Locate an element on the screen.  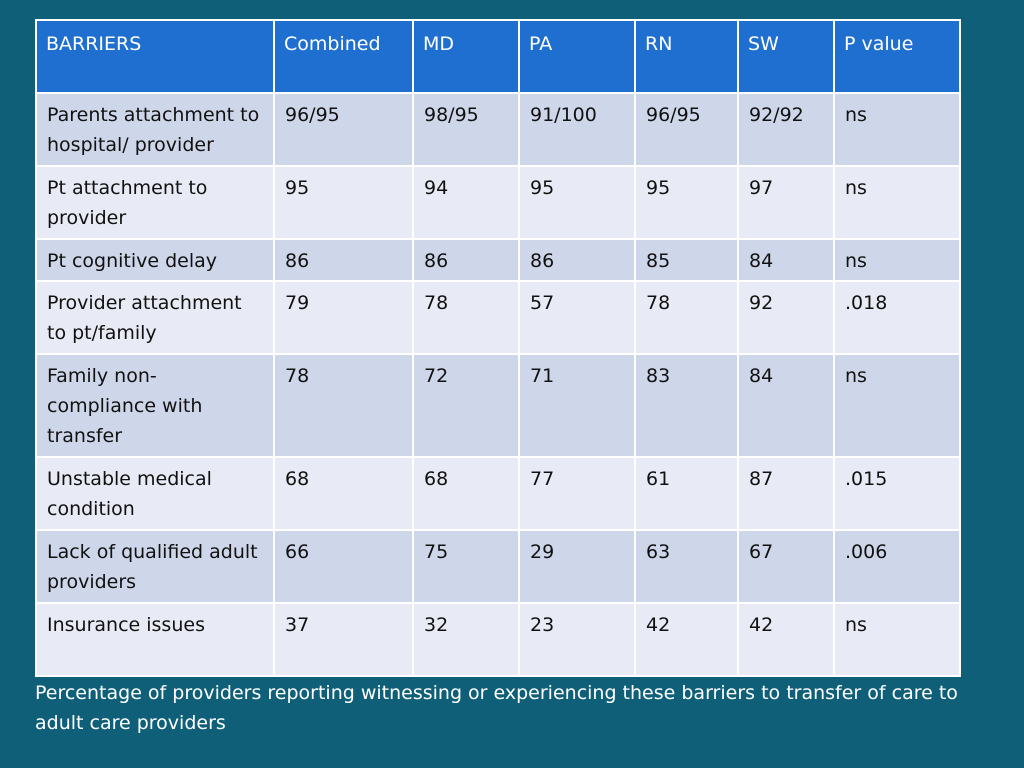
header-md: MD is located at coordinates (466, 56).